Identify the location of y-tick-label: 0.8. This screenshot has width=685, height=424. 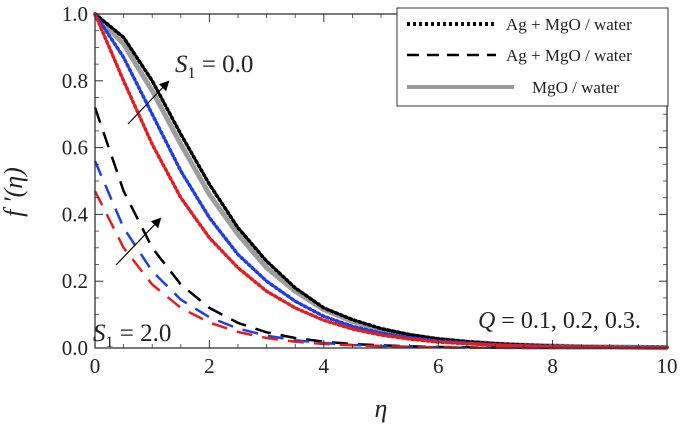
(75, 81).